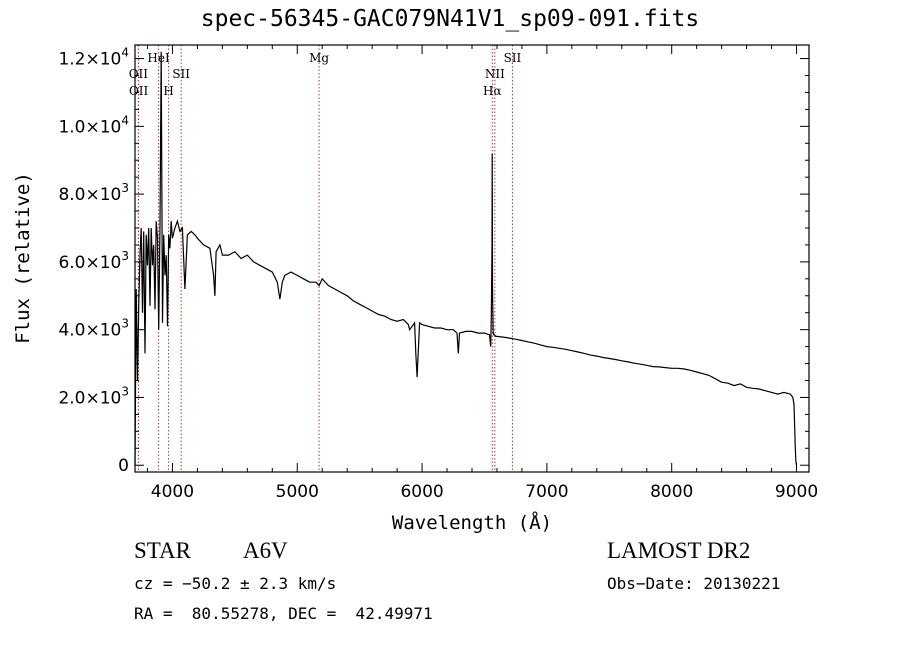 The image size is (900, 649). I want to click on x-tick-label: 4000, so click(172, 492).